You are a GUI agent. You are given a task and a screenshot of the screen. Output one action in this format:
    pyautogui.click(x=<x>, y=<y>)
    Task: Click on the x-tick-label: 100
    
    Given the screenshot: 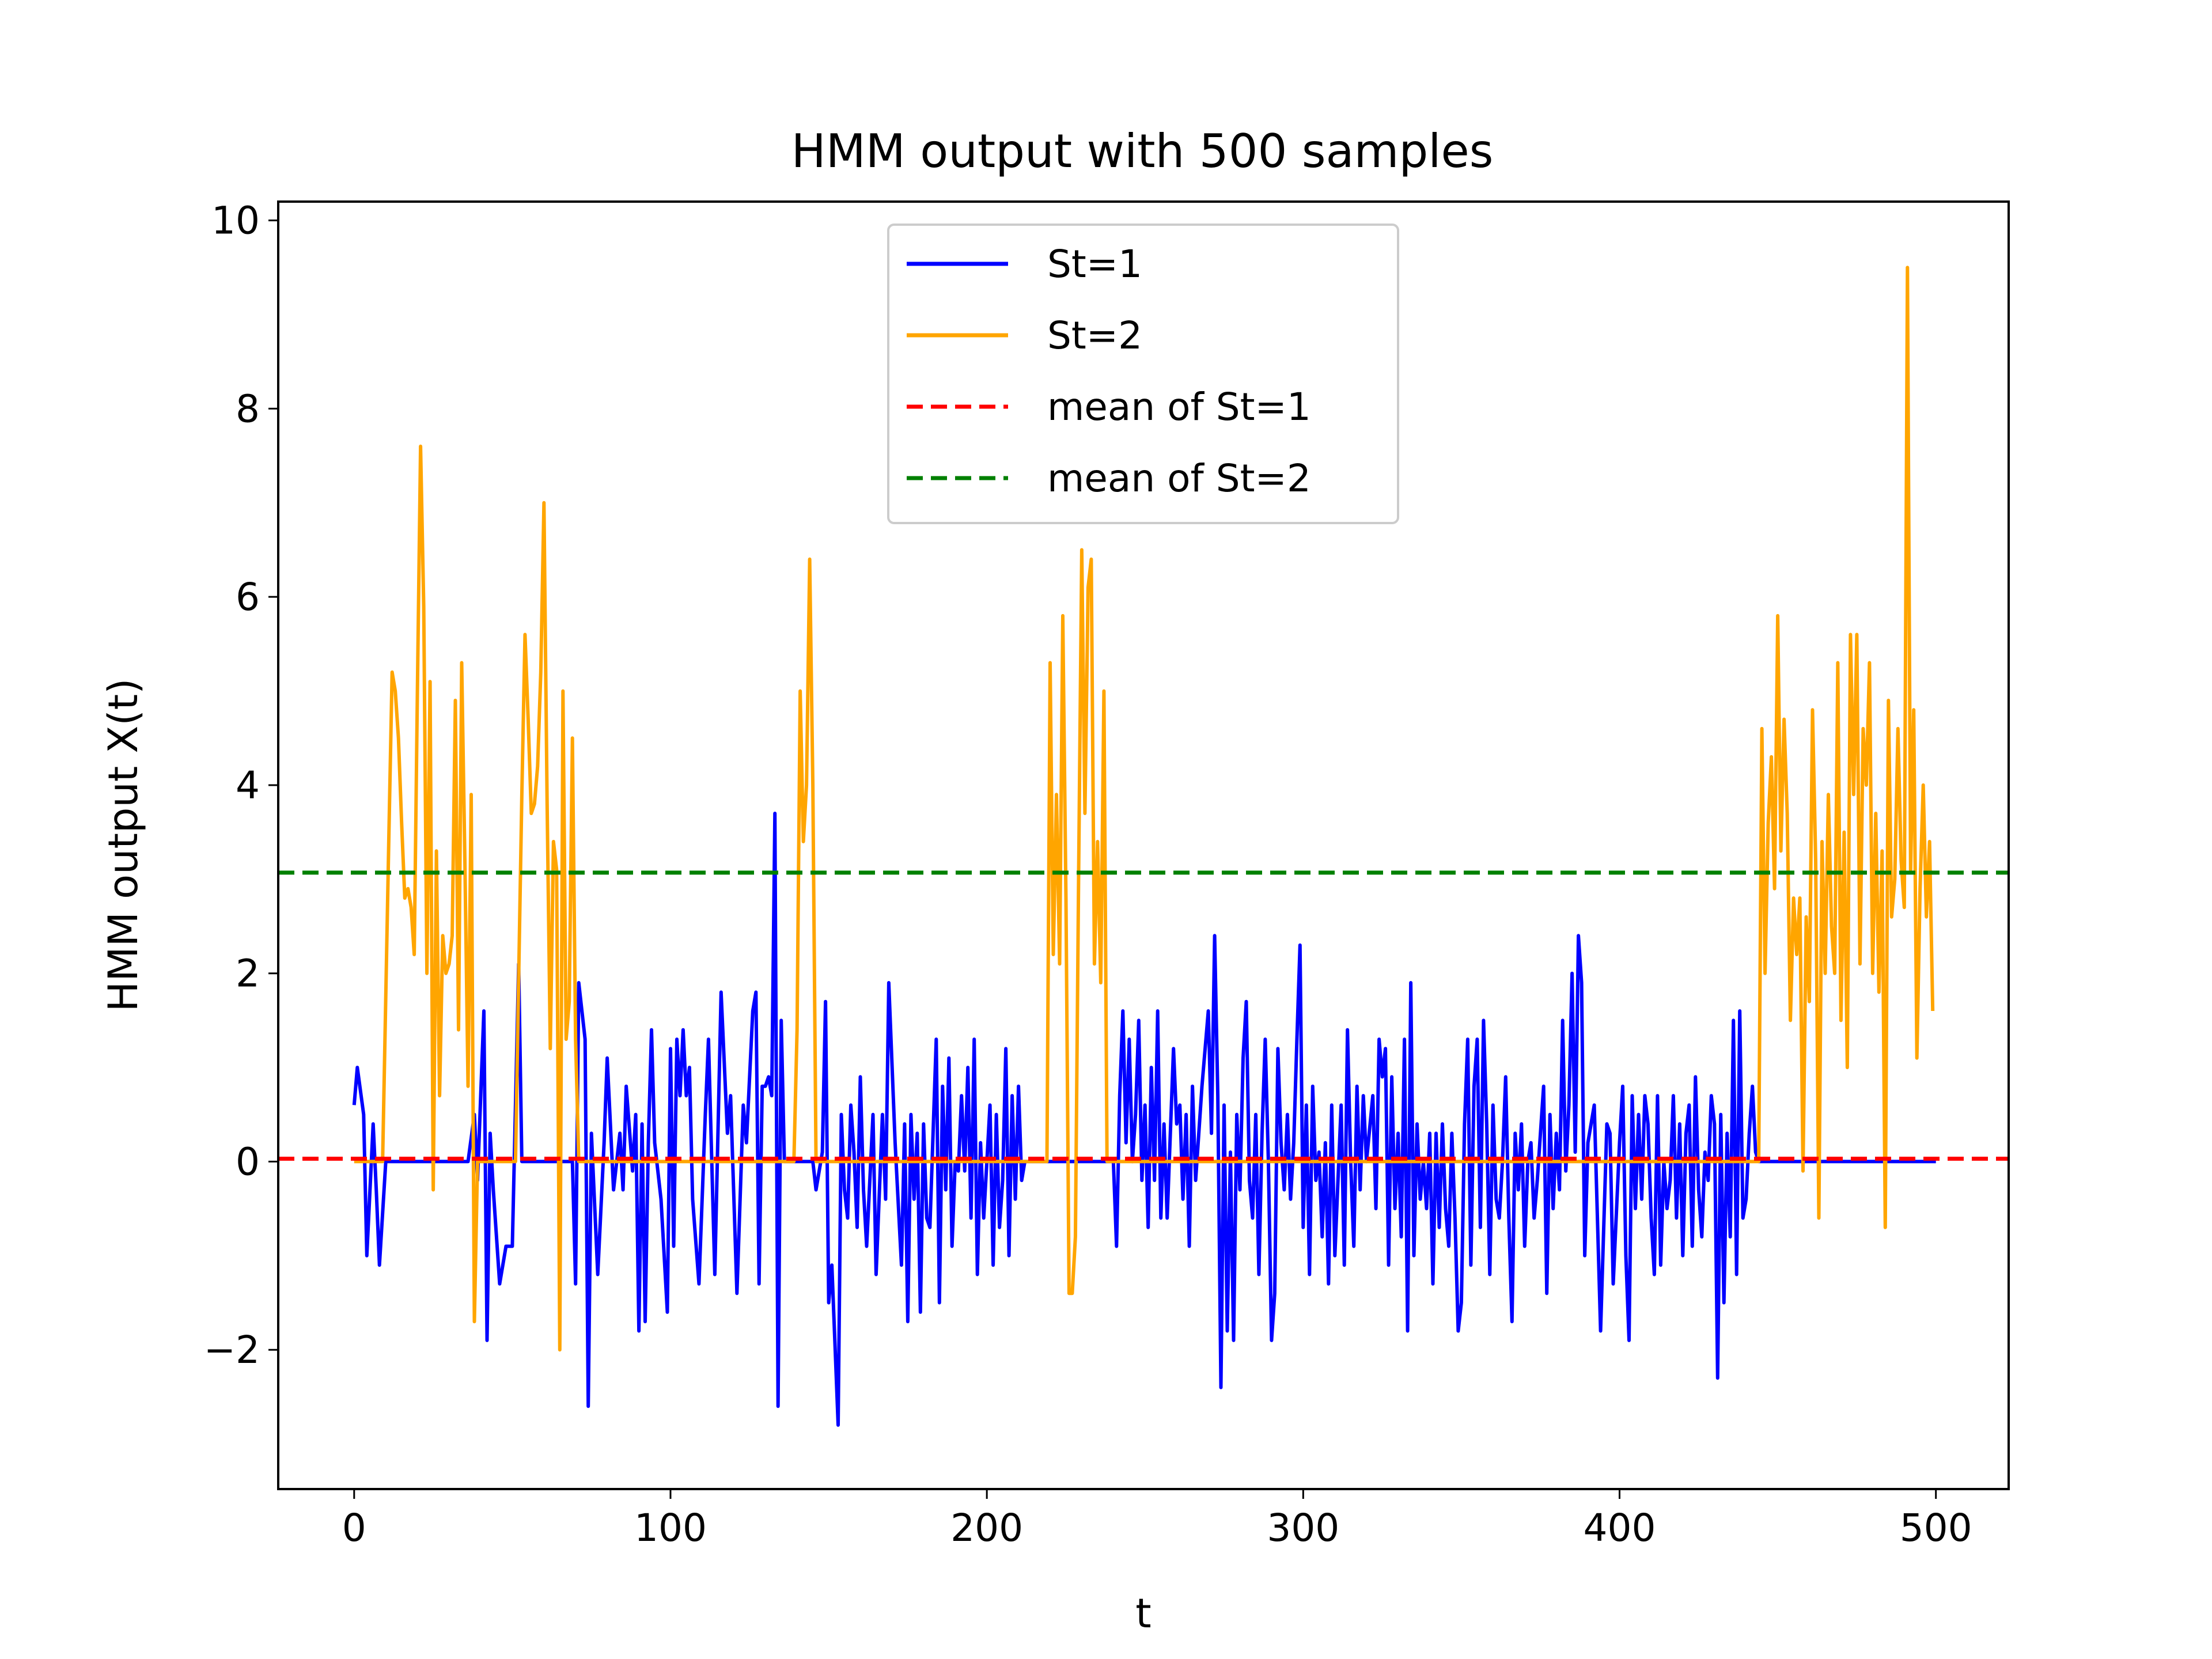 What is the action you would take?
    pyautogui.click(x=670, y=1528)
    